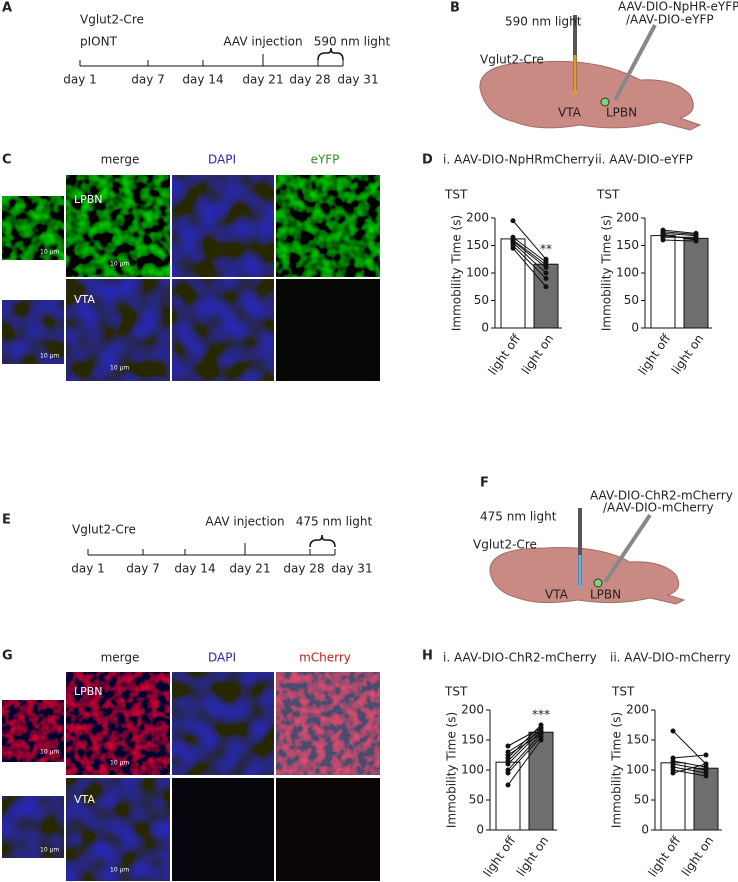 This screenshot has width=738, height=882. Describe the element at coordinates (518, 517) in the screenshot. I see `light-text: 475 nm light` at that location.